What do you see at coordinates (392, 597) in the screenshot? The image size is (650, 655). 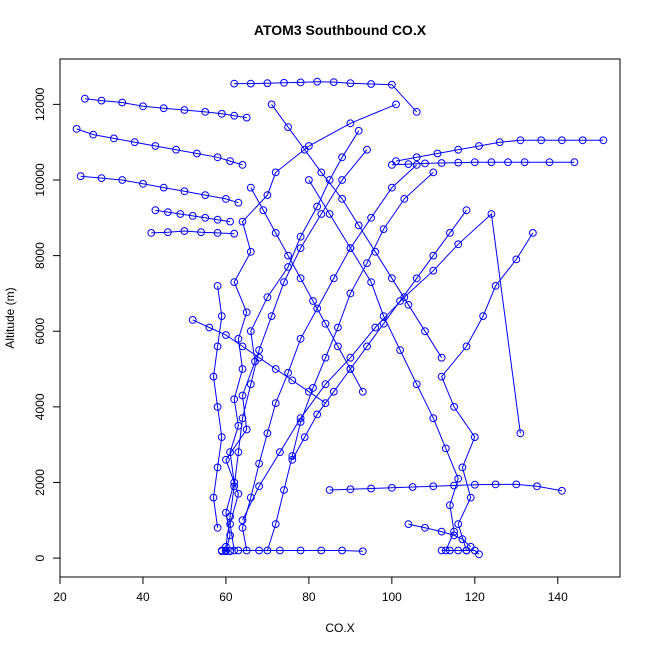 I see `x-tick-label: 100` at bounding box center [392, 597].